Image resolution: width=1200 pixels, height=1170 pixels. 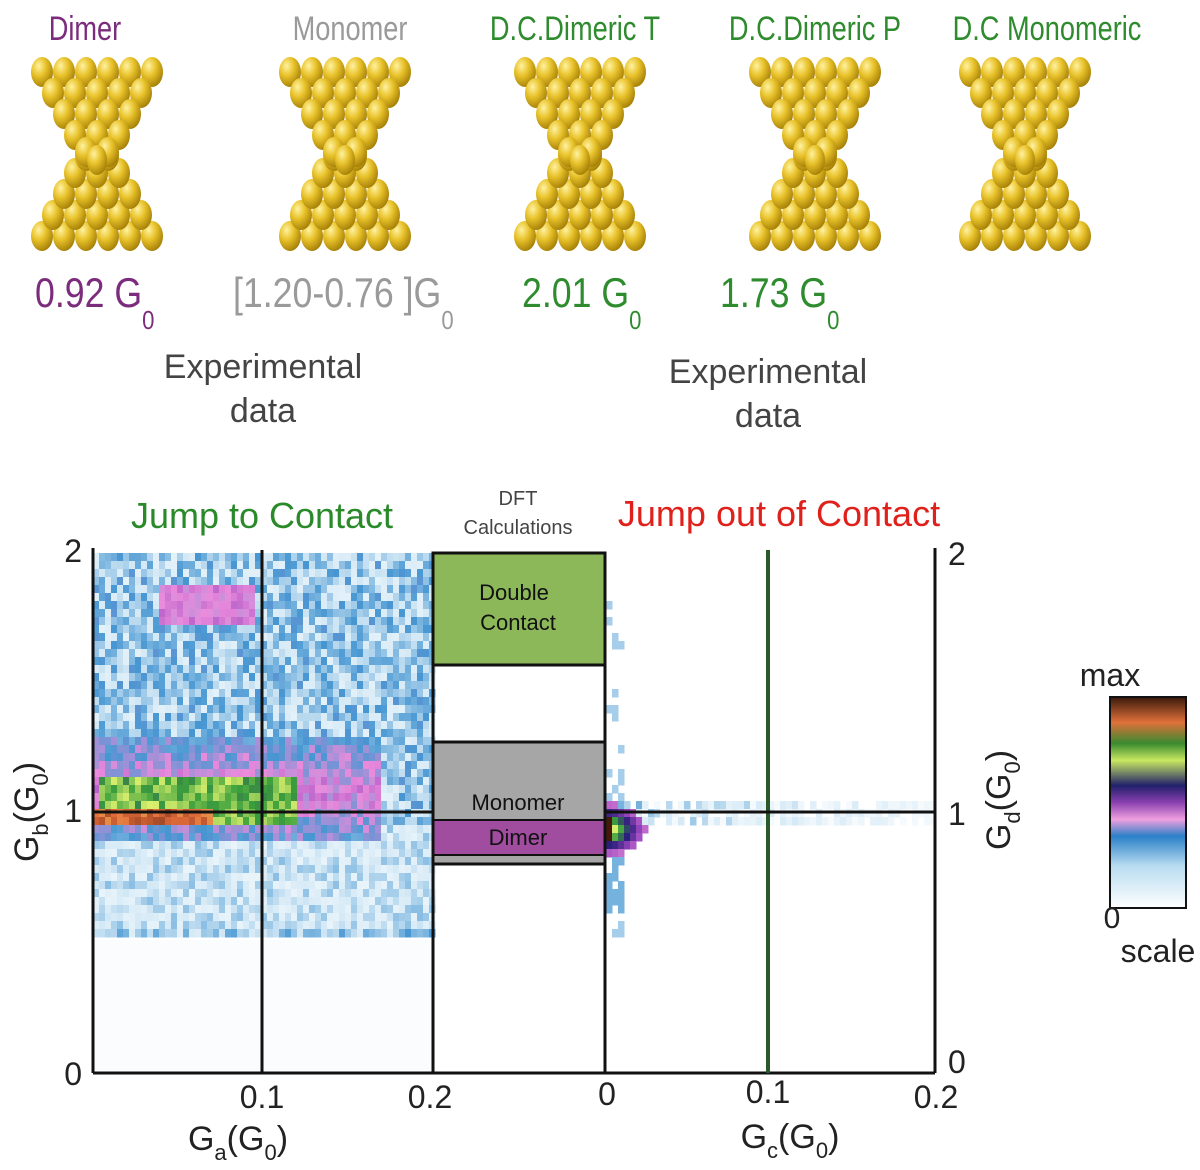 What do you see at coordinates (148, 320) in the screenshot?
I see `conductance-subscript: 0` at bounding box center [148, 320].